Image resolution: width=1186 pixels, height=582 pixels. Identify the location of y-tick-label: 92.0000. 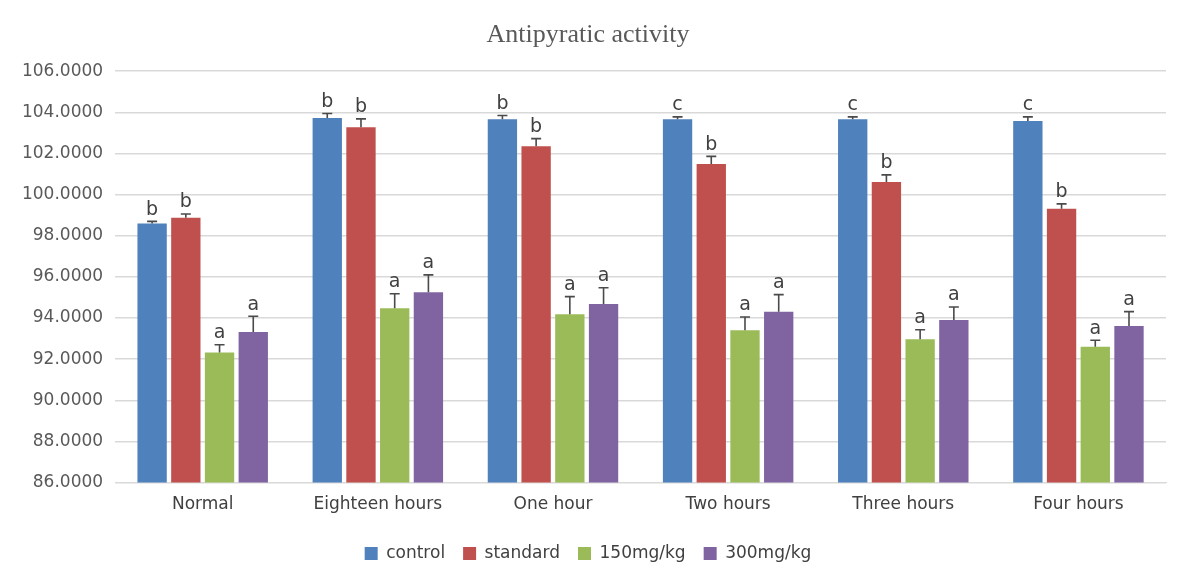
(68, 357).